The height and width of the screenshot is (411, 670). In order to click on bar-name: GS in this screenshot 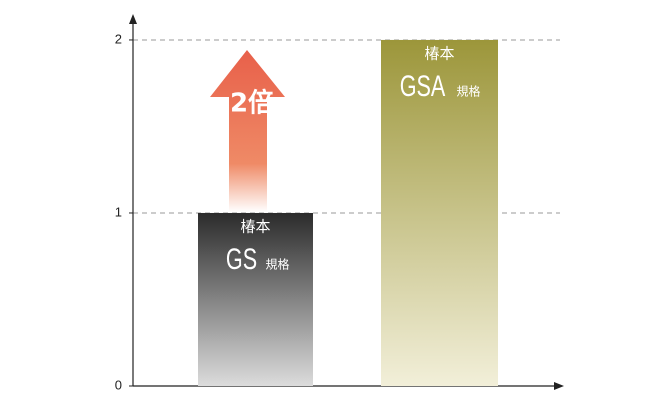, I will do `click(241, 258)`.